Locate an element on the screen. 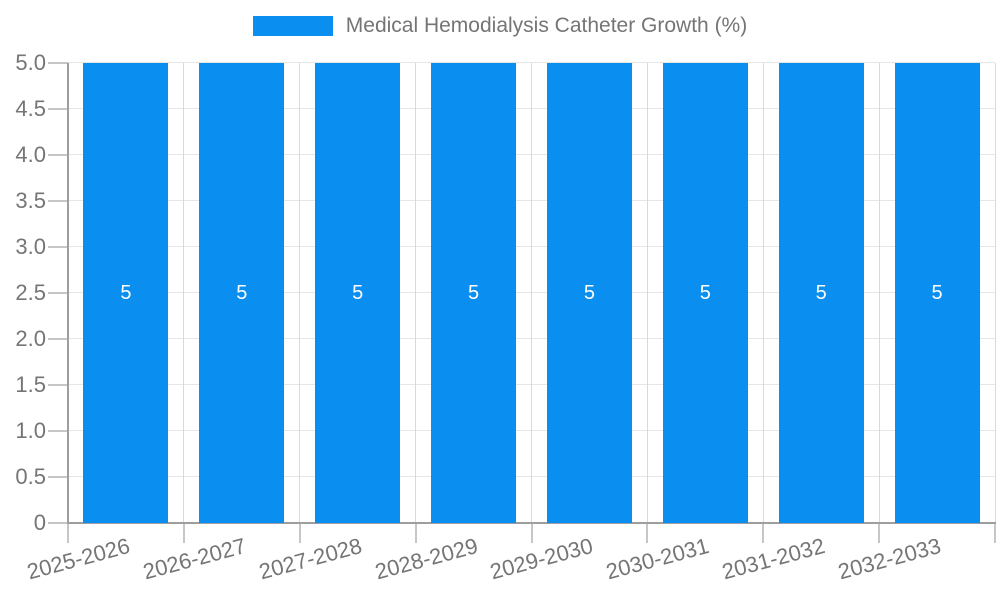  y-axis-tick-label: 0 is located at coordinates (39, 522).